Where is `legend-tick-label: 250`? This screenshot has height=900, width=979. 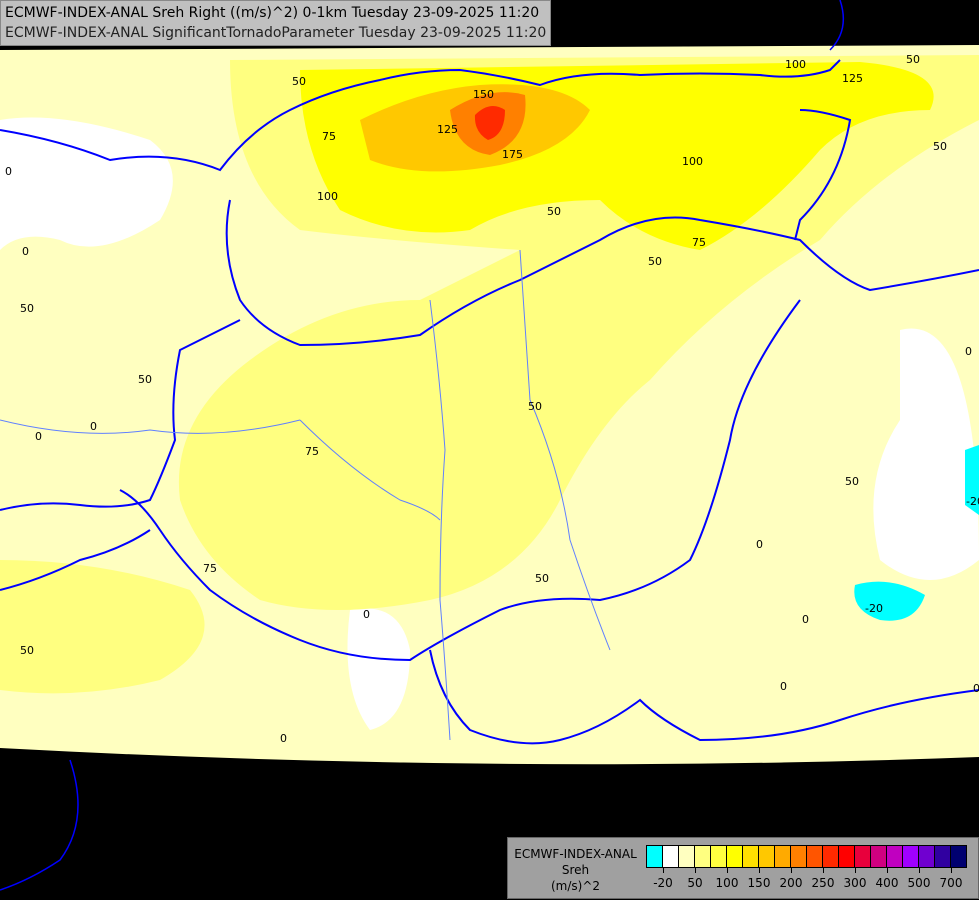 legend-tick-label: 250 is located at coordinates (823, 883).